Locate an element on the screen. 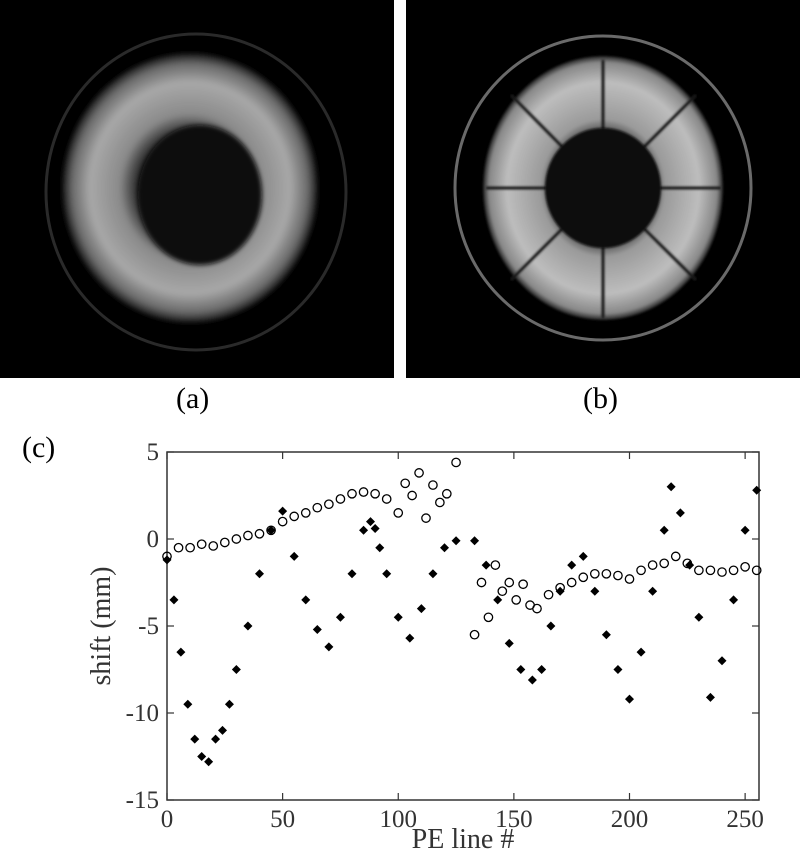 Image resolution: width=800 pixels, height=855 pixels. y-axis-label: shift (mm) is located at coordinates (101, 626).